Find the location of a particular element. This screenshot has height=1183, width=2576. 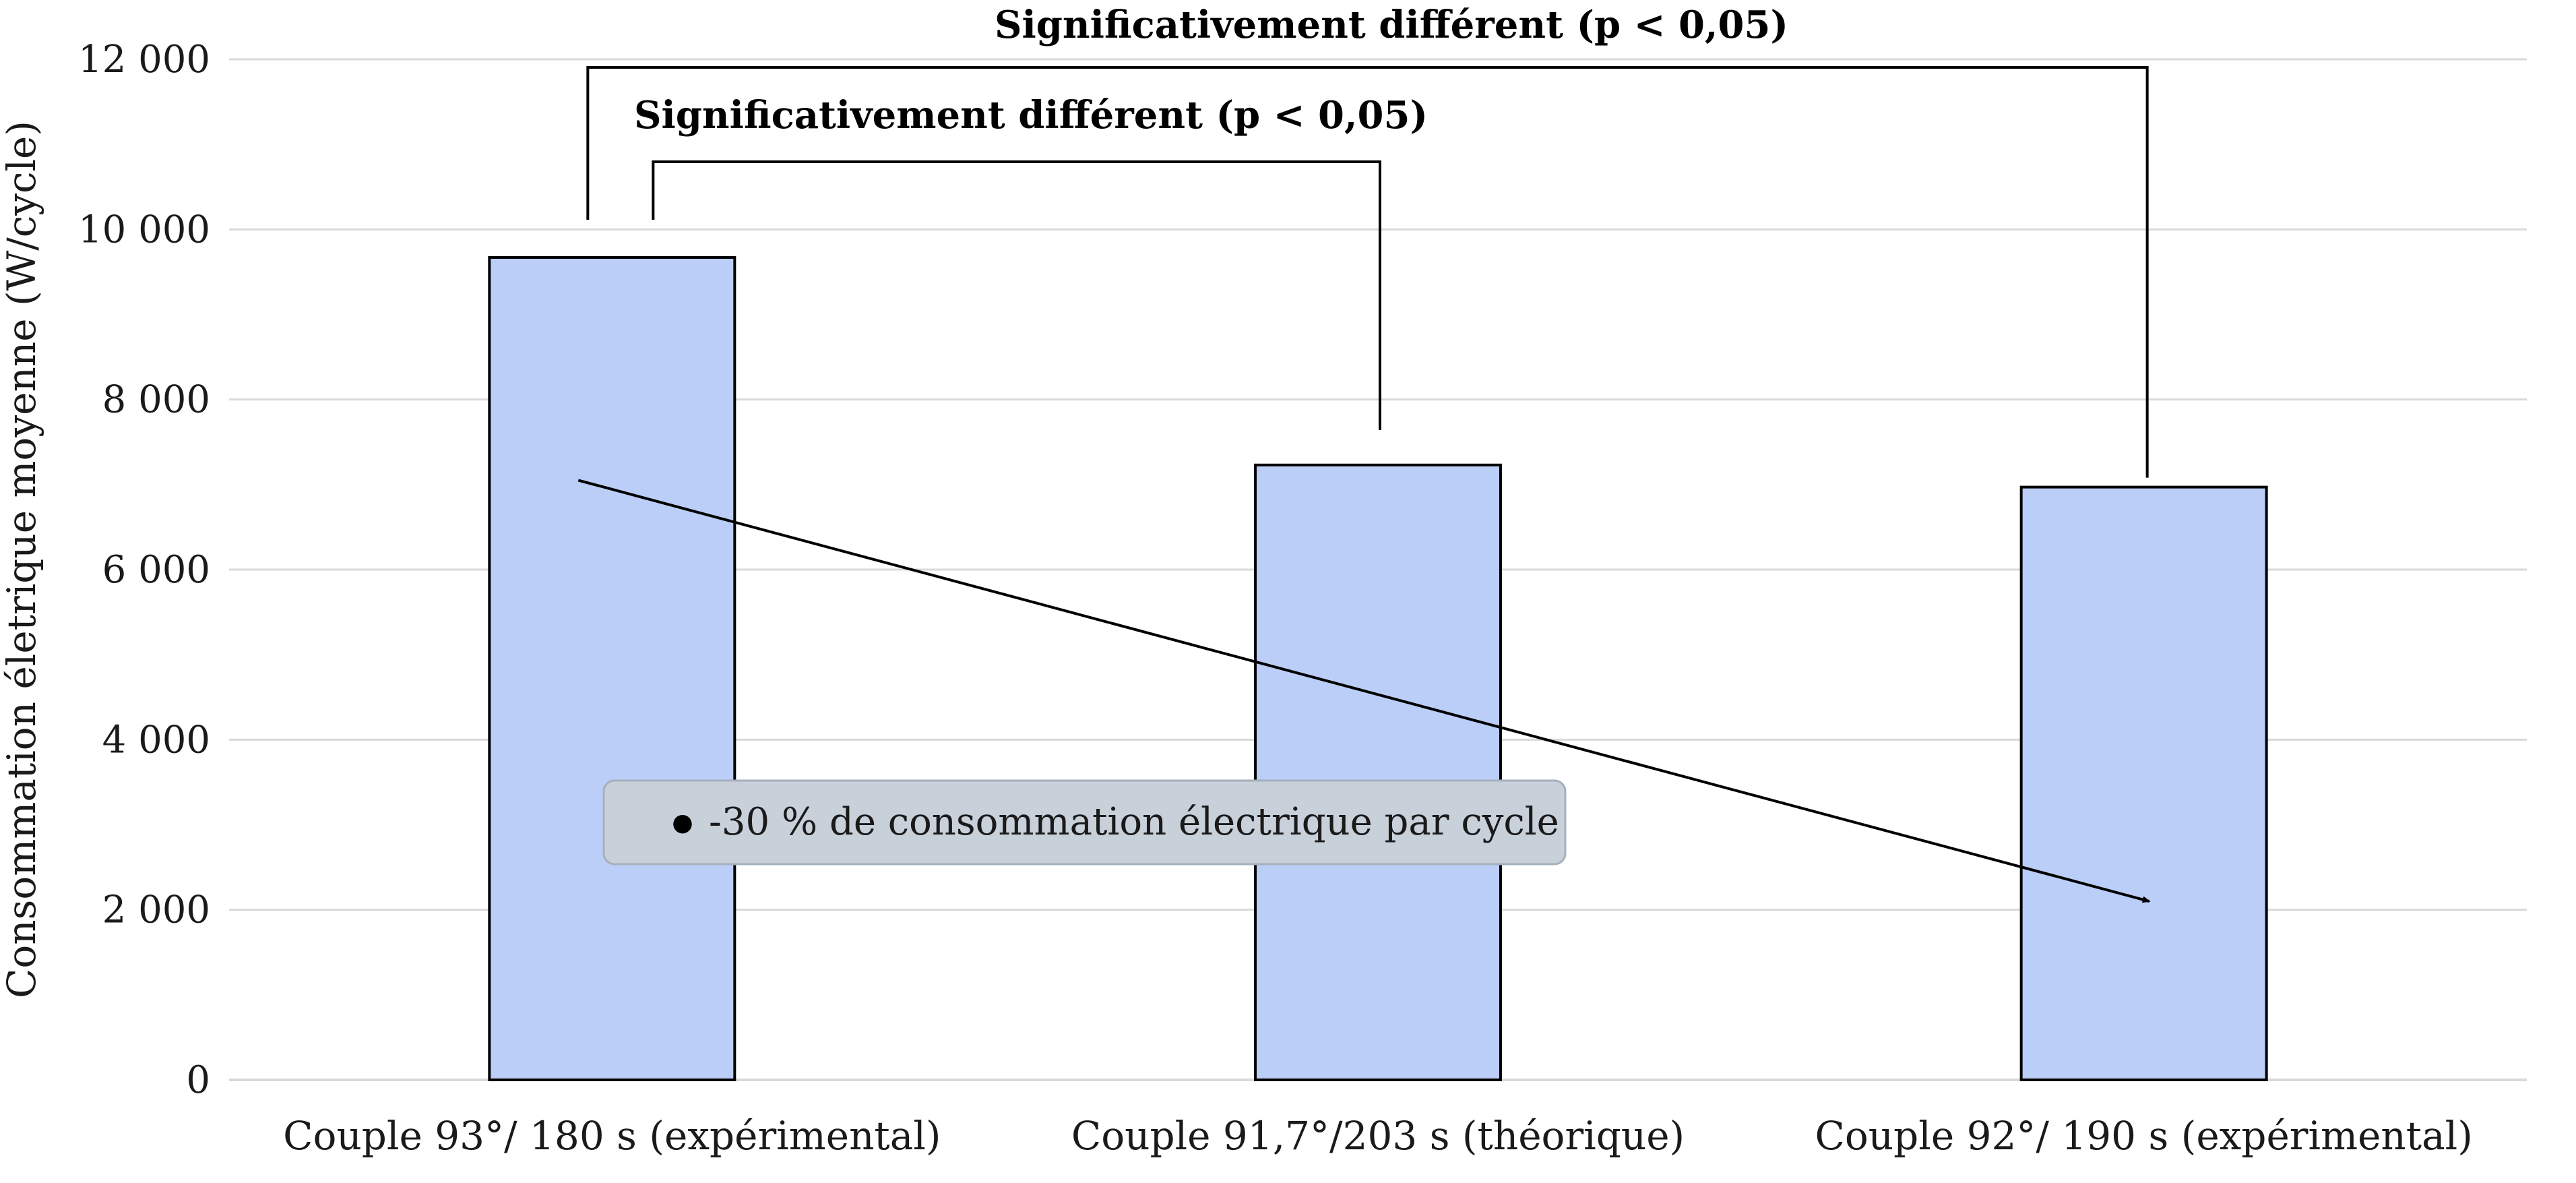

y-tick-label: 0 is located at coordinates (198, 1080).